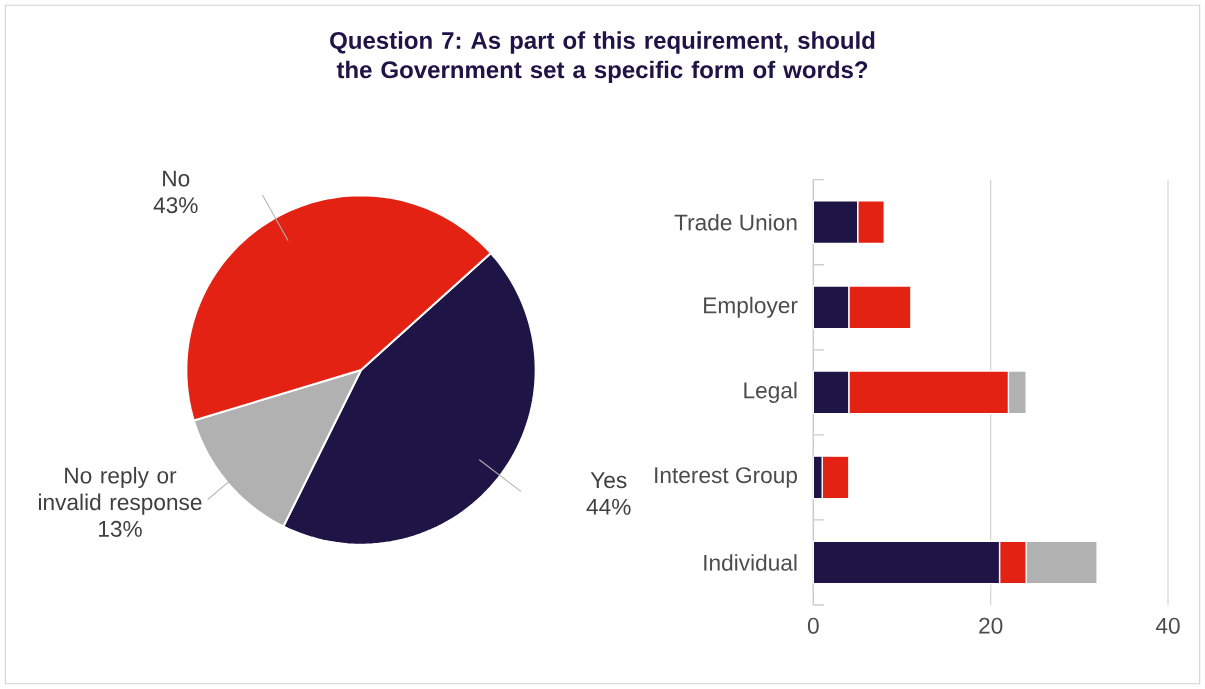 This screenshot has width=1205, height=689. Describe the element at coordinates (608, 506) in the screenshot. I see `data-label: 44%` at that location.